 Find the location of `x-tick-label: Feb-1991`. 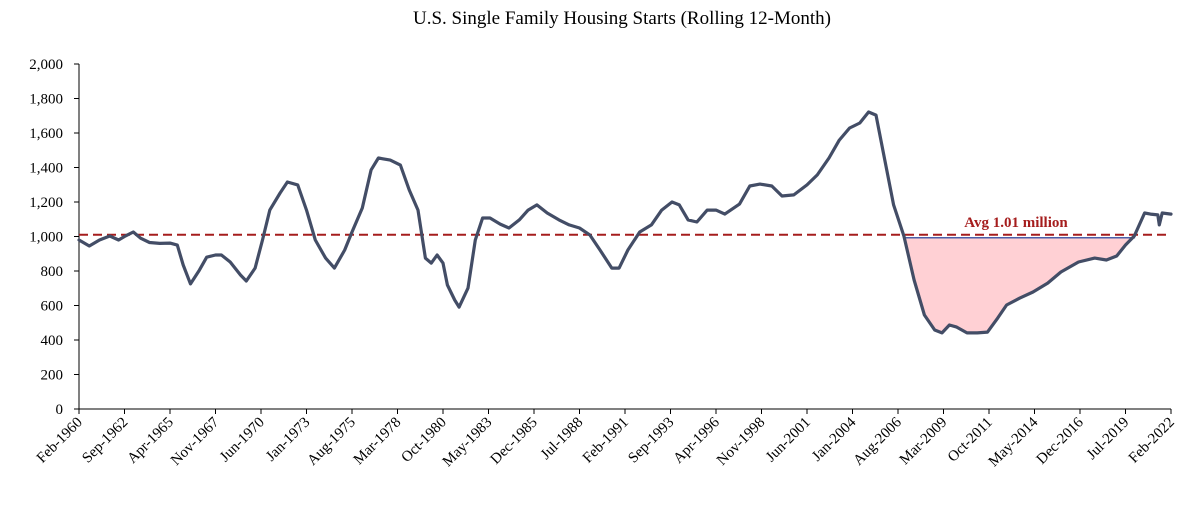

x-tick-label: Feb-1991 is located at coordinates (606, 441).